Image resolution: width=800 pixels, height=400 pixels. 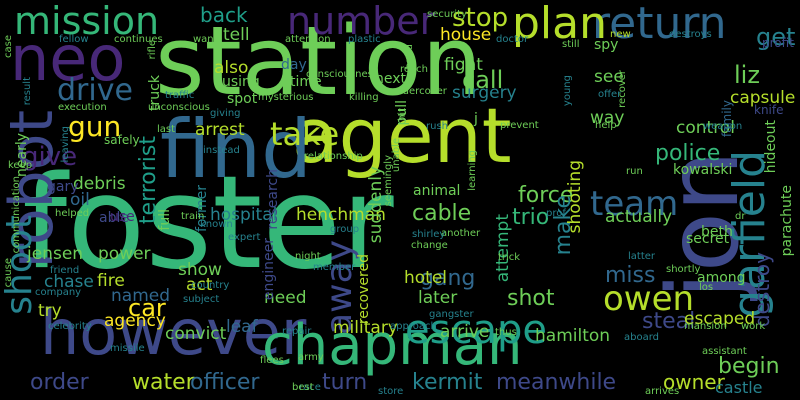 What do you see at coordinates (285, 298) in the screenshot?
I see `word: need` at bounding box center [285, 298].